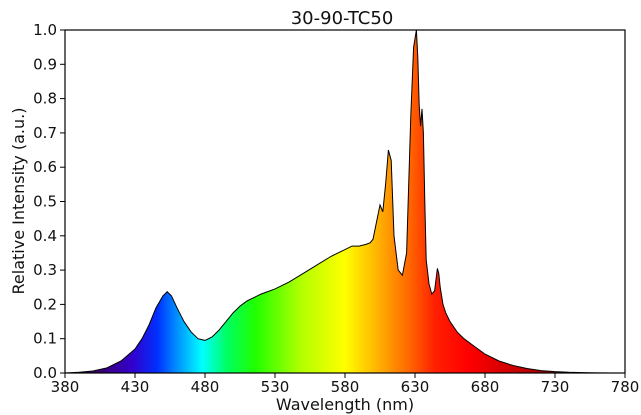 This screenshot has width=641, height=415. Describe the element at coordinates (275, 387) in the screenshot. I see `x-tick-label: 530` at that location.